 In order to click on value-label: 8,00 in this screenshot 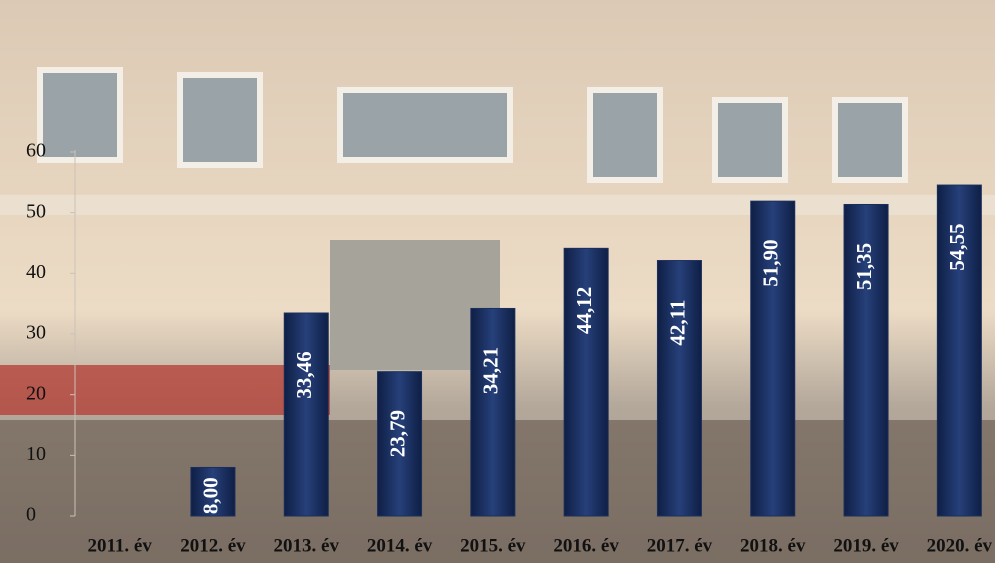, I will do `click(211, 495)`.